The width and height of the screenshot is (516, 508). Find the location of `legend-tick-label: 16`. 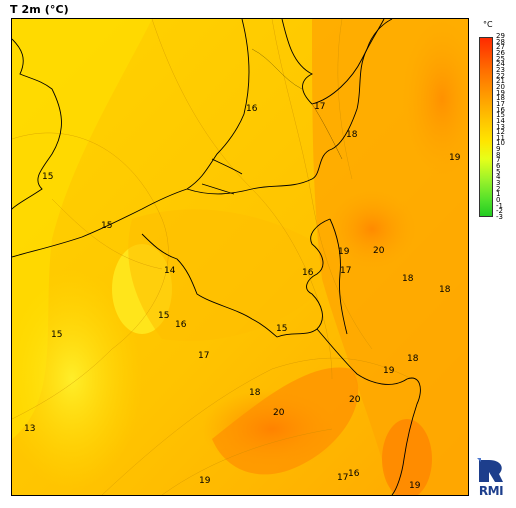

legend-tick-label: 16 is located at coordinates (500, 109).